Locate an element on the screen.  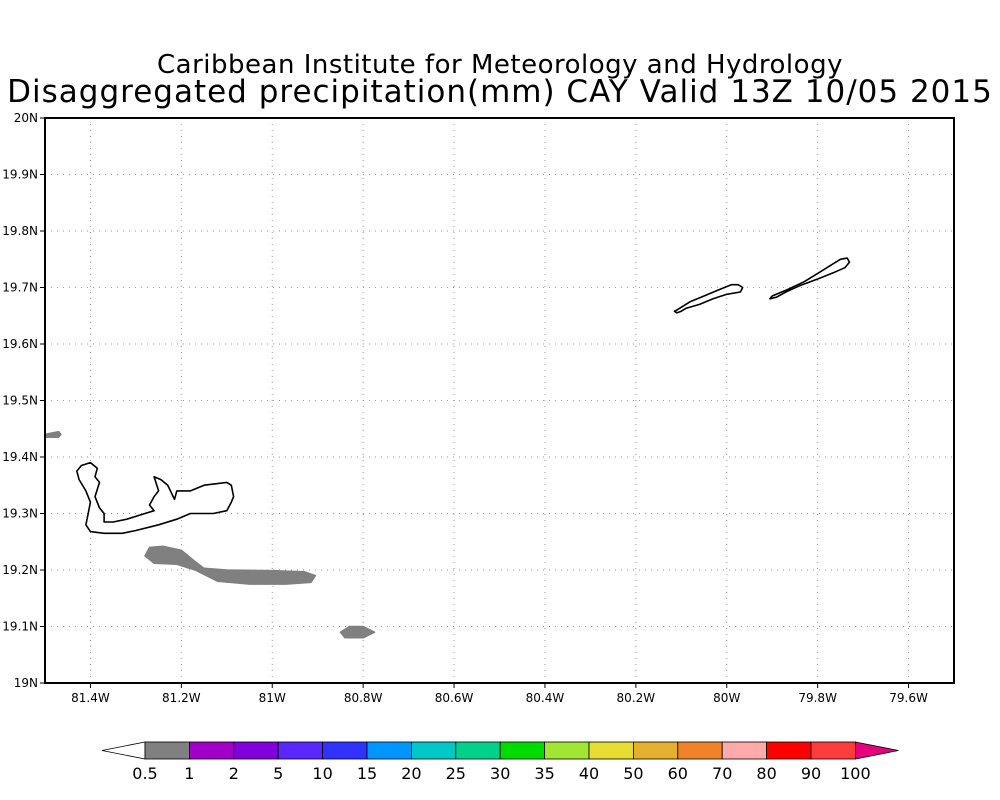
lon-tick-label: 80.2W is located at coordinates (636, 698).